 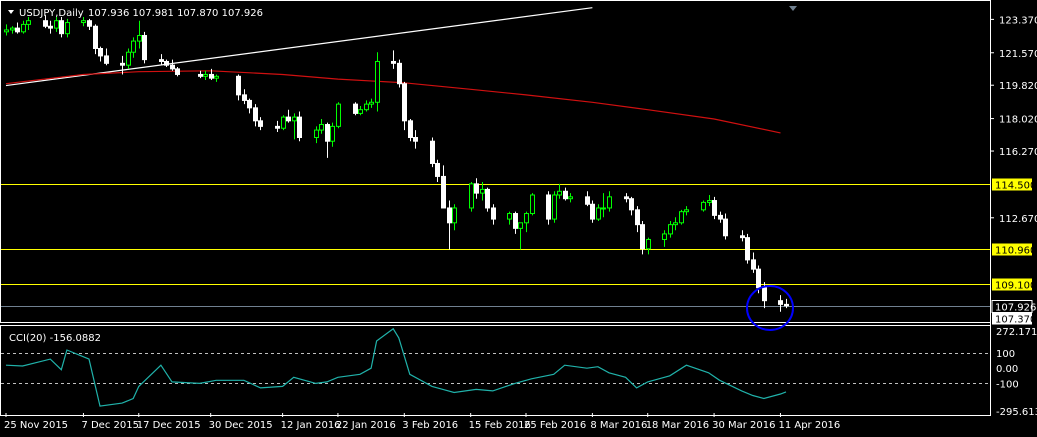 What do you see at coordinates (430, 425) in the screenshot?
I see `time-tick-label: 3 Feb 2016` at bounding box center [430, 425].